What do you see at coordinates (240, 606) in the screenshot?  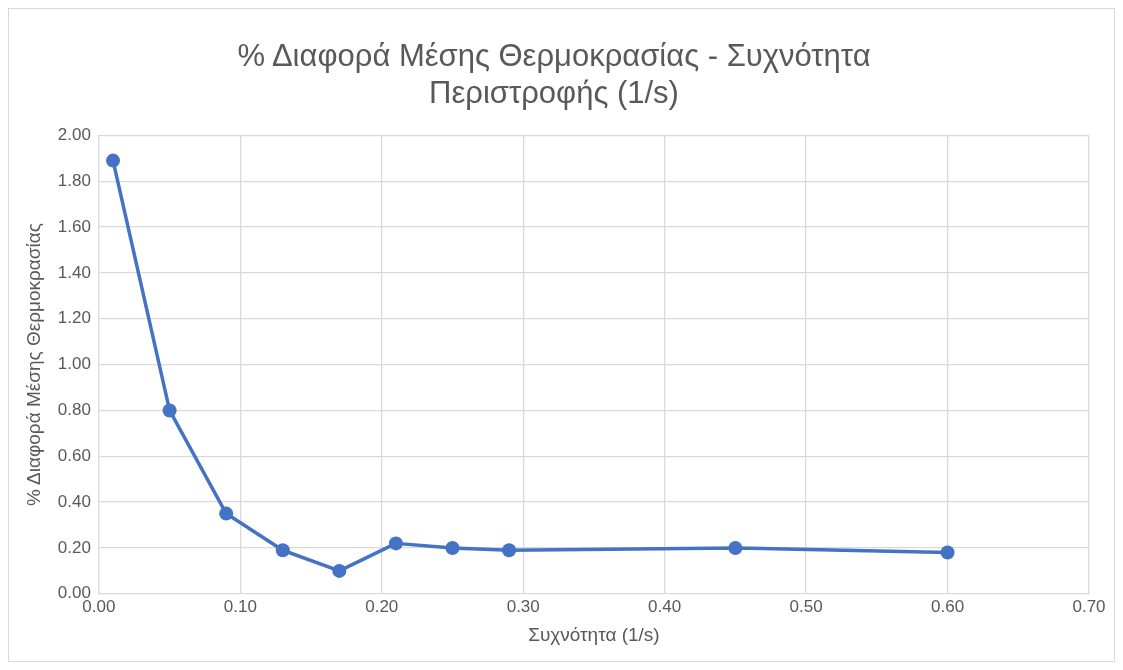 I see `x-tick-label: 0.10` at bounding box center [240, 606].